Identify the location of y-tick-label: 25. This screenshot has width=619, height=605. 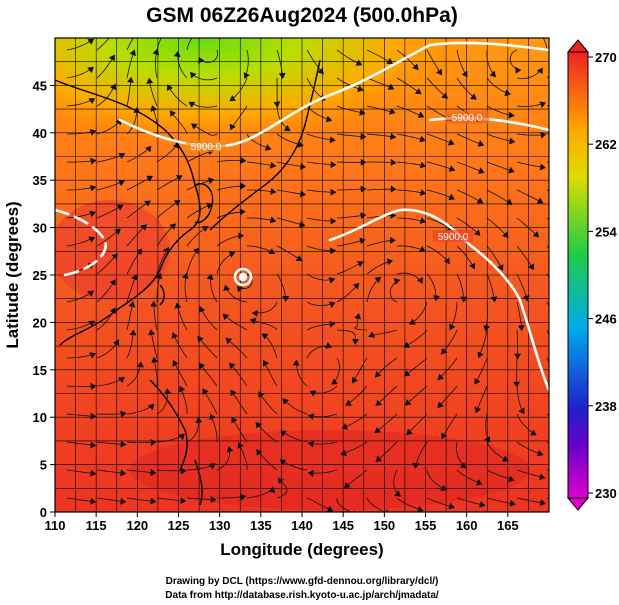
(40, 275).